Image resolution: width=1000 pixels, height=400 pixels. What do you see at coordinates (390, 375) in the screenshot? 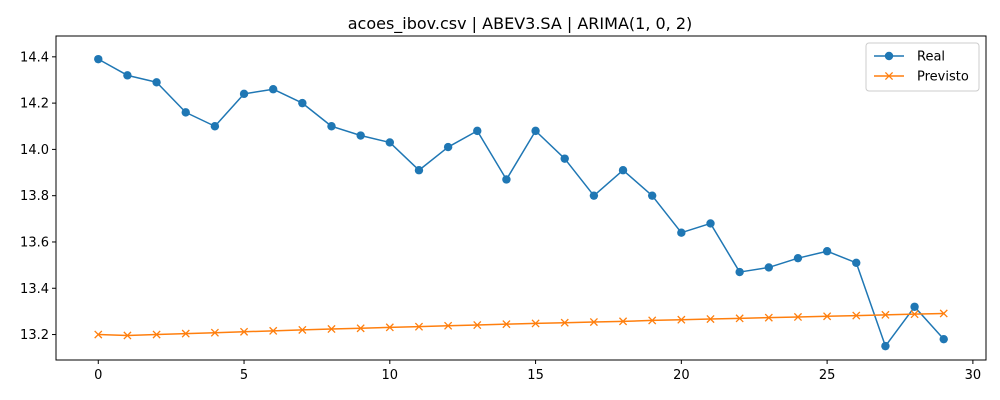
I see `x-tick-label: 10` at bounding box center [390, 375].